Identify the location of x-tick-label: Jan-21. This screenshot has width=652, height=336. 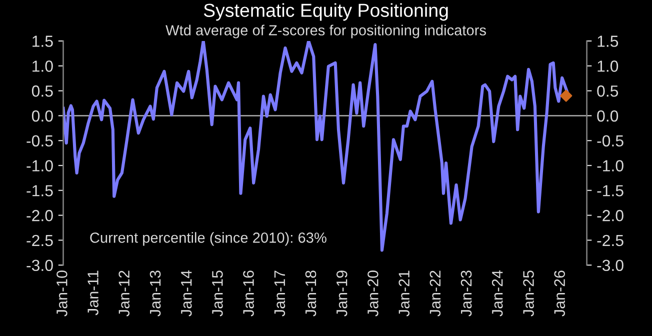
(404, 293).